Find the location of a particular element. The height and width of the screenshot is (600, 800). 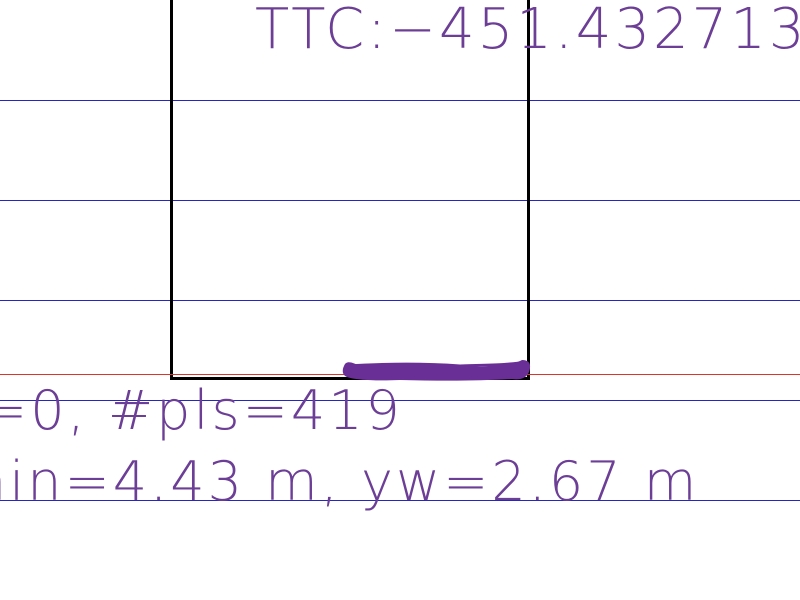

ground-reference-line is located at coordinates (400, 374).